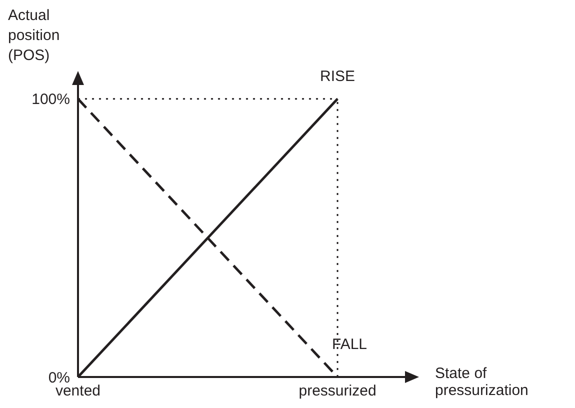  What do you see at coordinates (337, 391) in the screenshot?
I see `x-tick-label: pressurized` at bounding box center [337, 391].